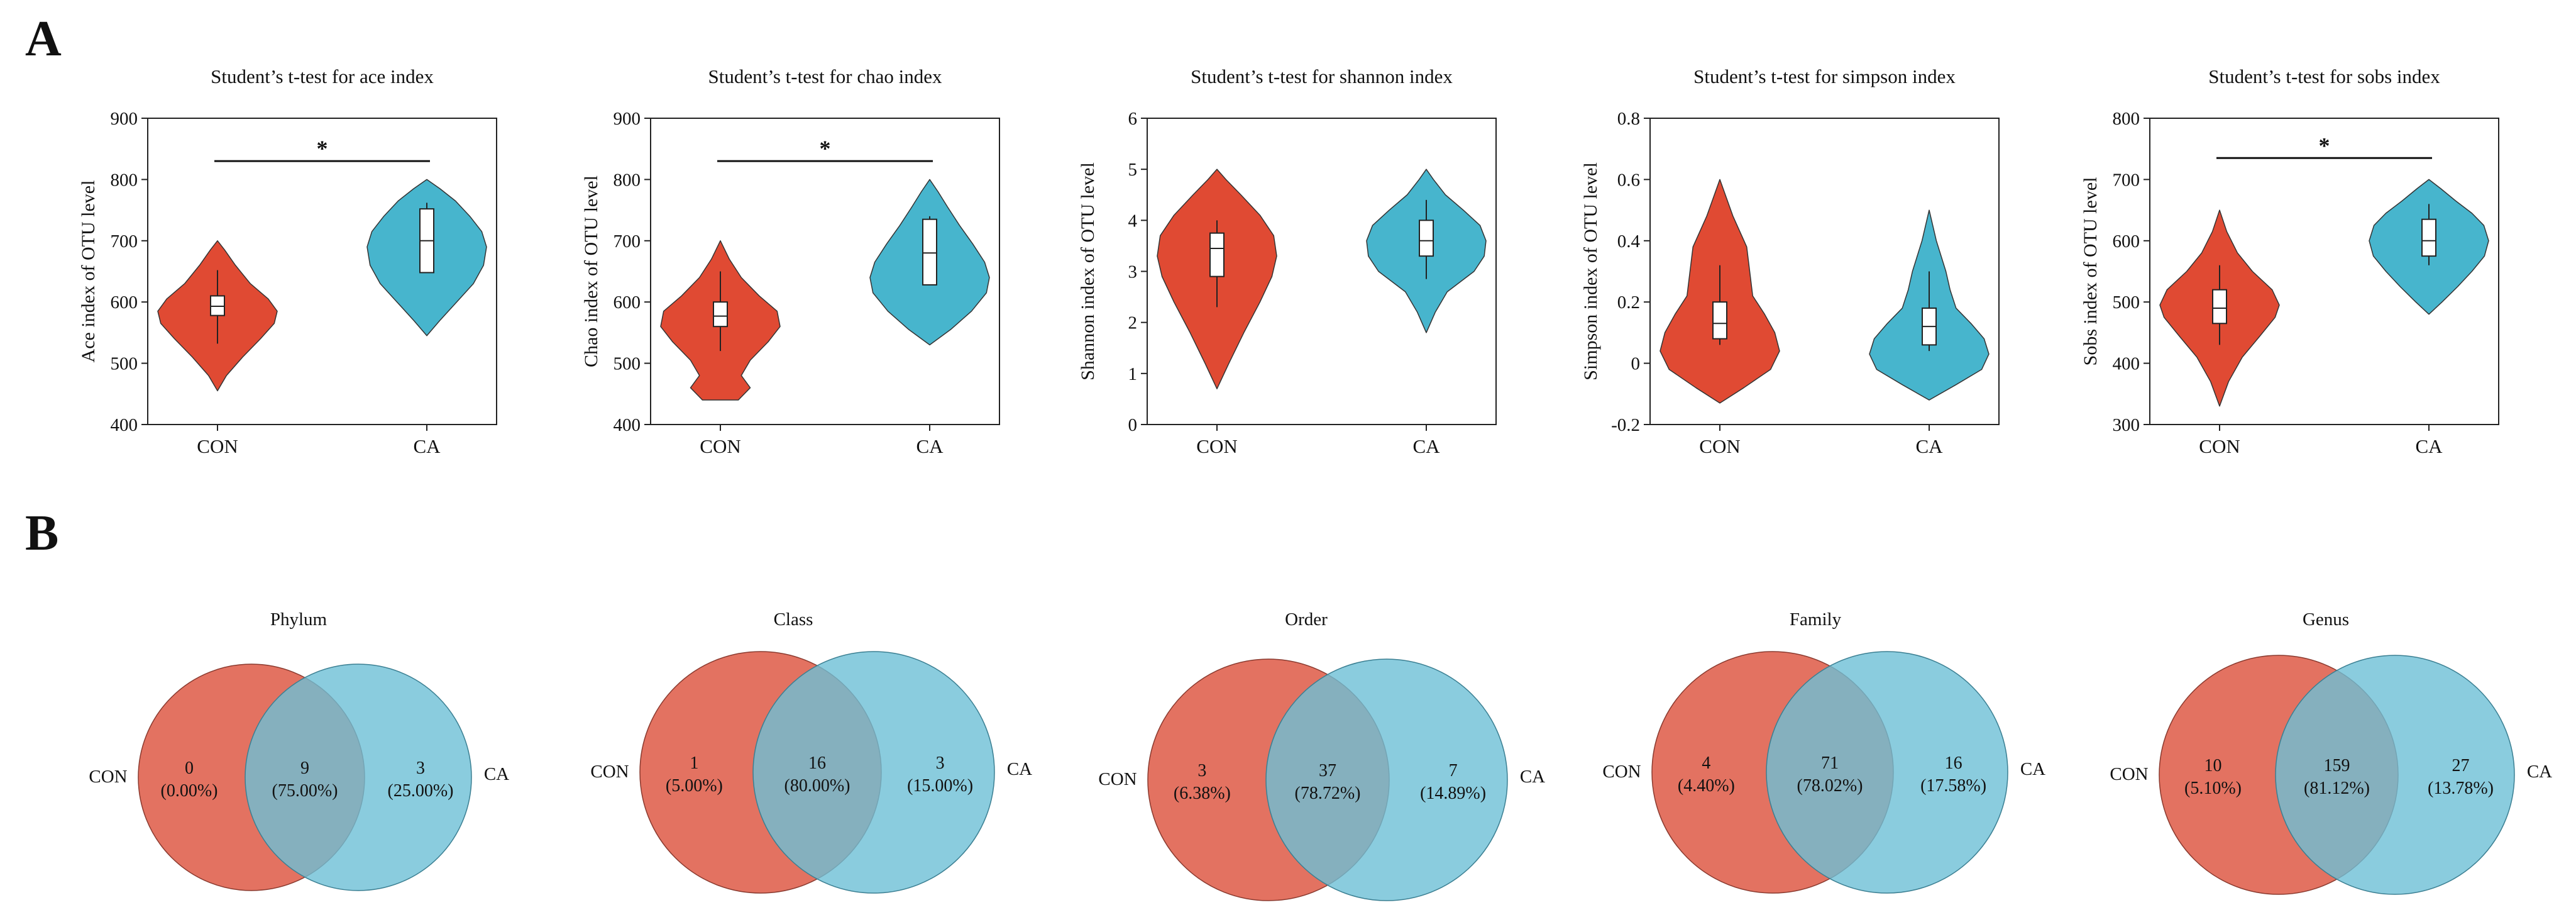  Describe the element at coordinates (1816, 619) in the screenshot. I see `venn-title: Family` at that location.